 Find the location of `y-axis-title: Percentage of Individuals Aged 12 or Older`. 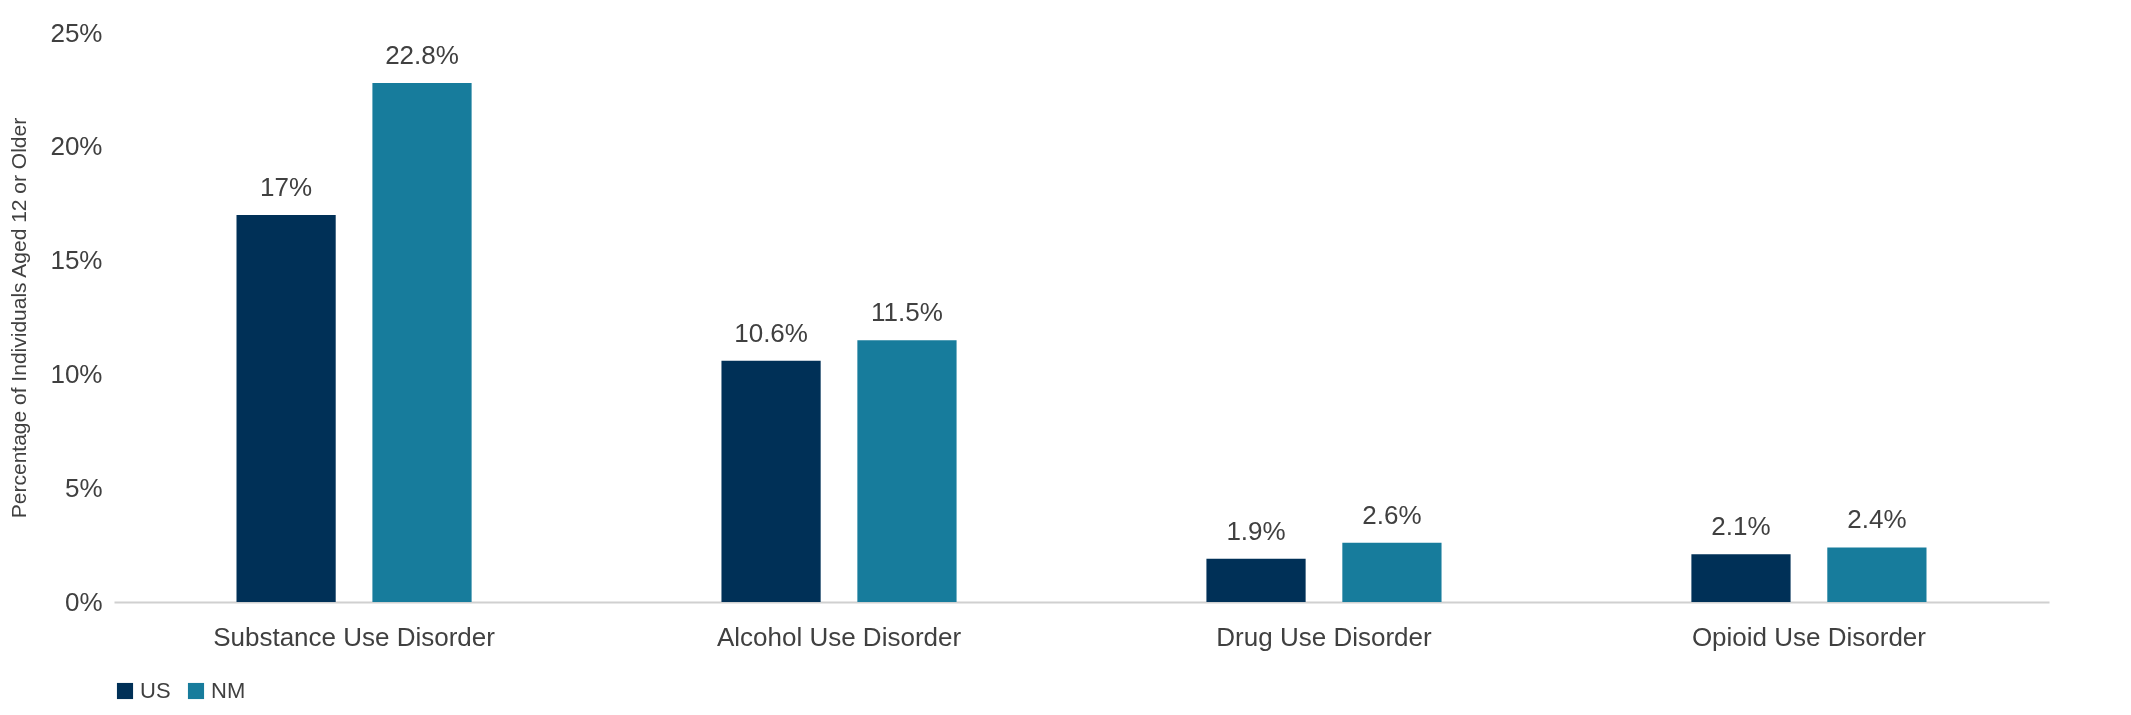

y-axis-title: Percentage of Individuals Aged 12 or Older is located at coordinates (19, 318).